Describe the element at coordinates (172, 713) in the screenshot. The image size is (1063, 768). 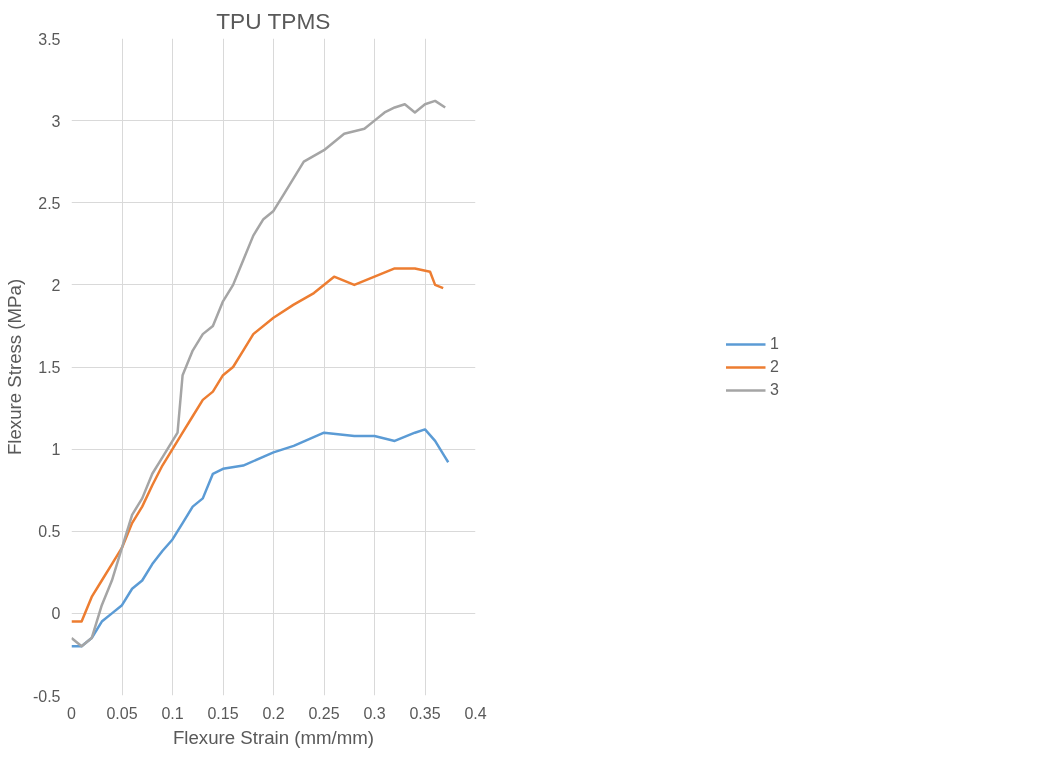
I see `x-tick-label: 0.1` at that location.